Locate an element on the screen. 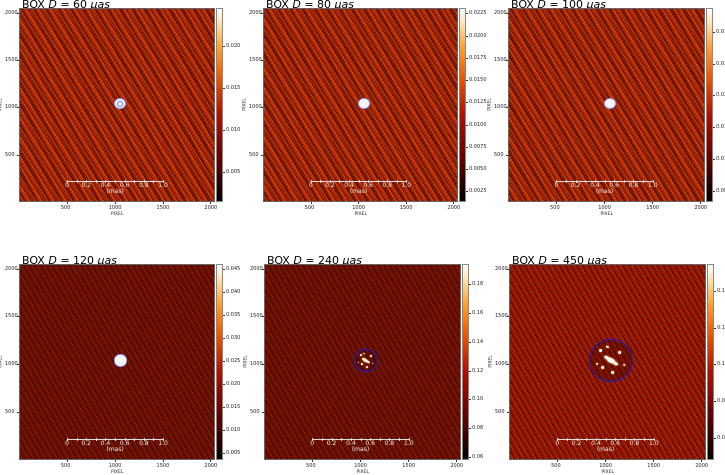  colorbar-tick-label: 0.06 is located at coordinates (721, 437).